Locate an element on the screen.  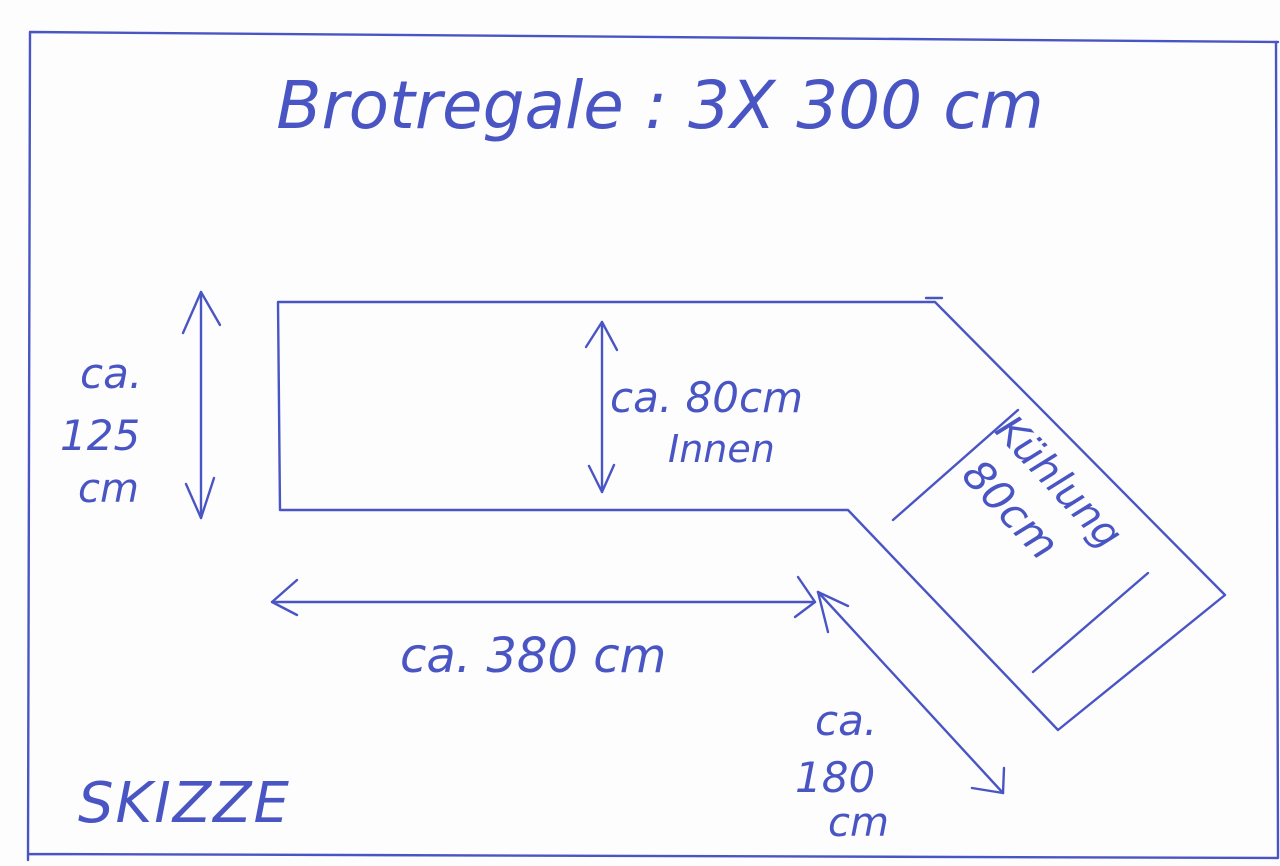
length-label: ca. 380 cm is located at coordinates (533, 656).